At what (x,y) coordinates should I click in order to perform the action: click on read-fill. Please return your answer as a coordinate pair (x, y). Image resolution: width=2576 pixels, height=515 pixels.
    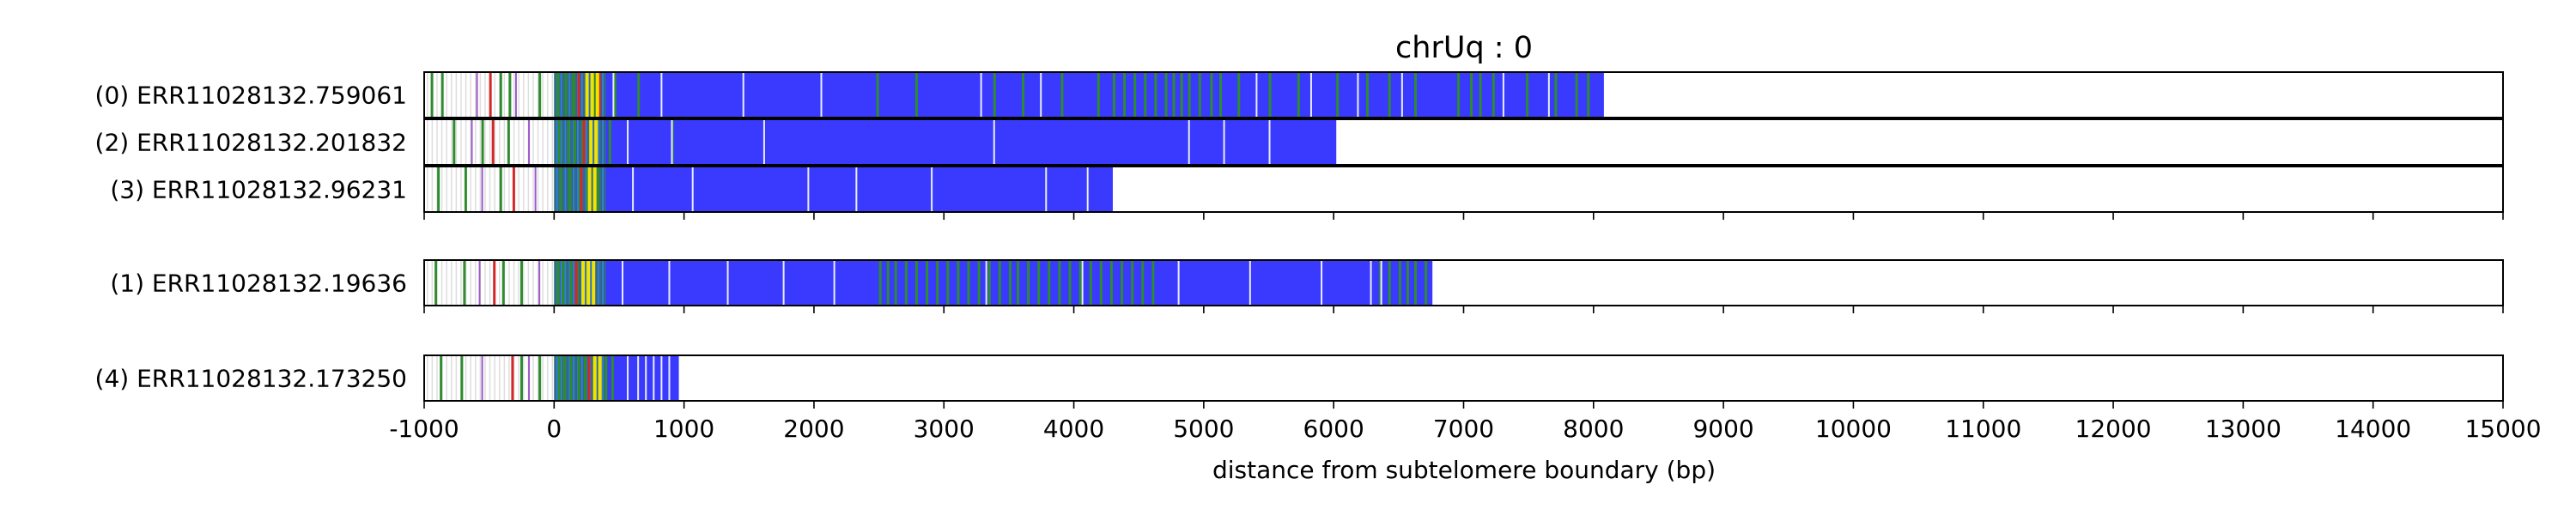
    Looking at the image, I should click on (994, 283).